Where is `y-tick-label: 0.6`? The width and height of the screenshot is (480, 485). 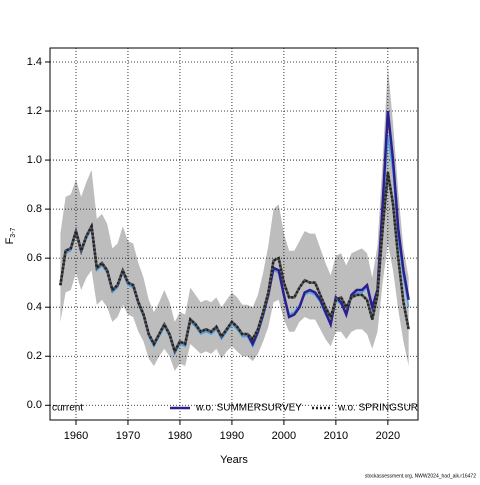 y-tick-label: 0.6 is located at coordinates (34, 258).